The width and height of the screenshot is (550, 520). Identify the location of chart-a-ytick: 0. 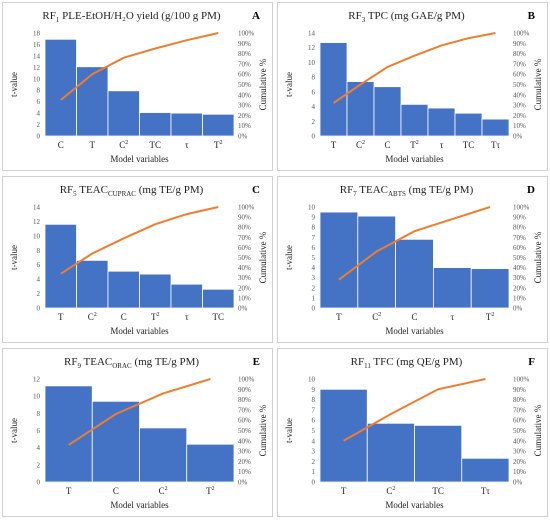
(39, 137).